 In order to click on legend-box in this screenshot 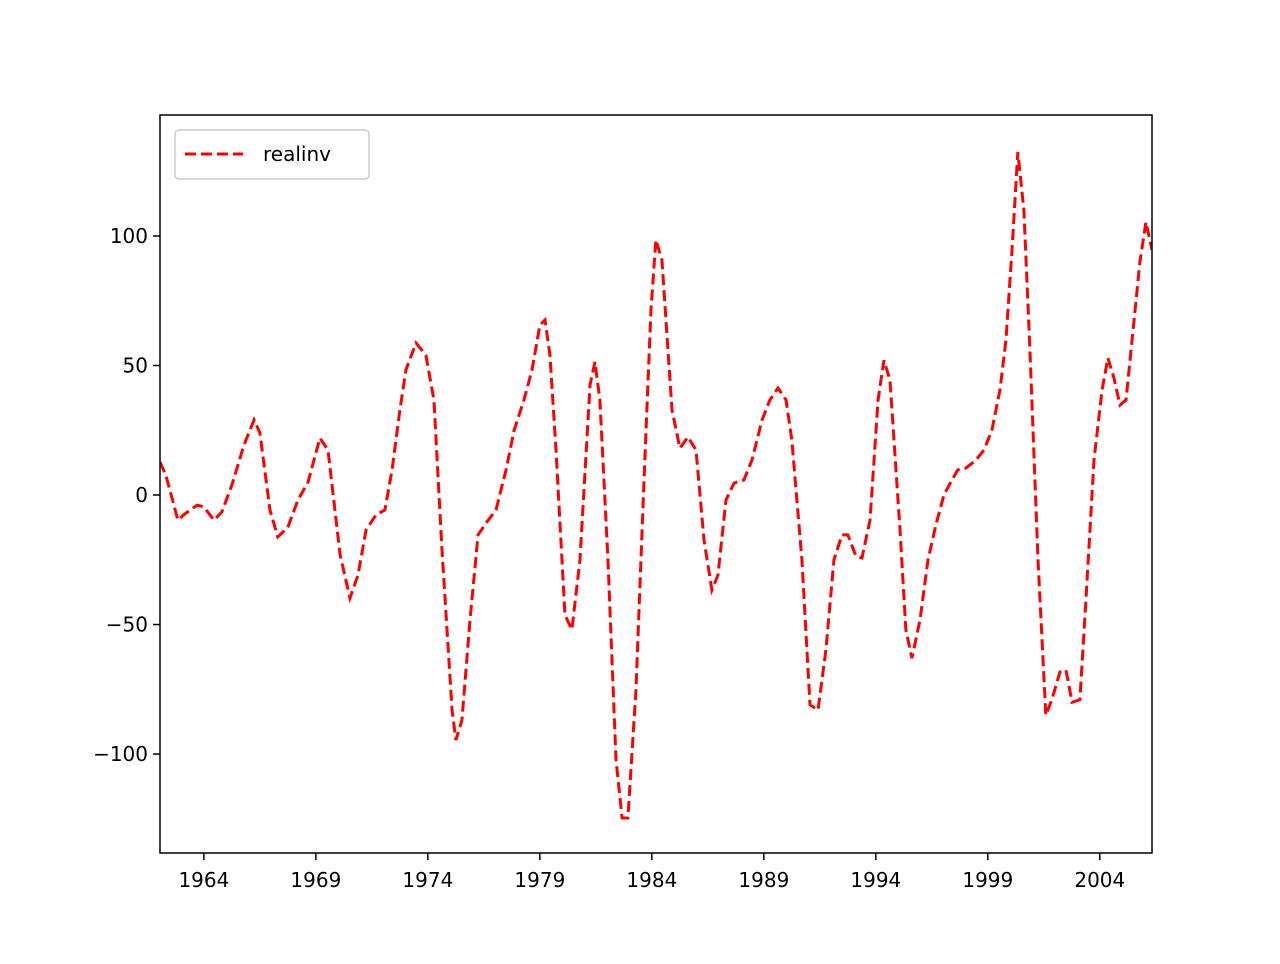, I will do `click(272, 154)`.